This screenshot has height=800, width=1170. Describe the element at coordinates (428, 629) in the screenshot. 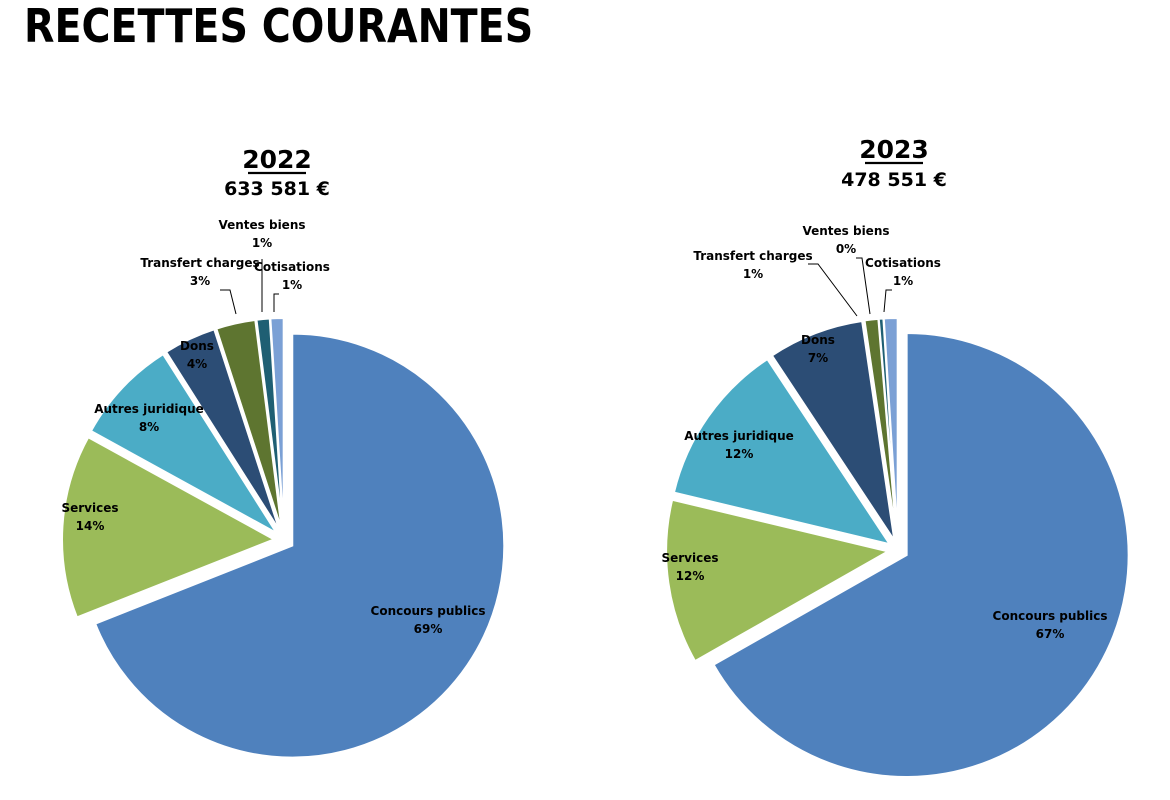

I see `slice-value-concours-publics: 69%` at that location.